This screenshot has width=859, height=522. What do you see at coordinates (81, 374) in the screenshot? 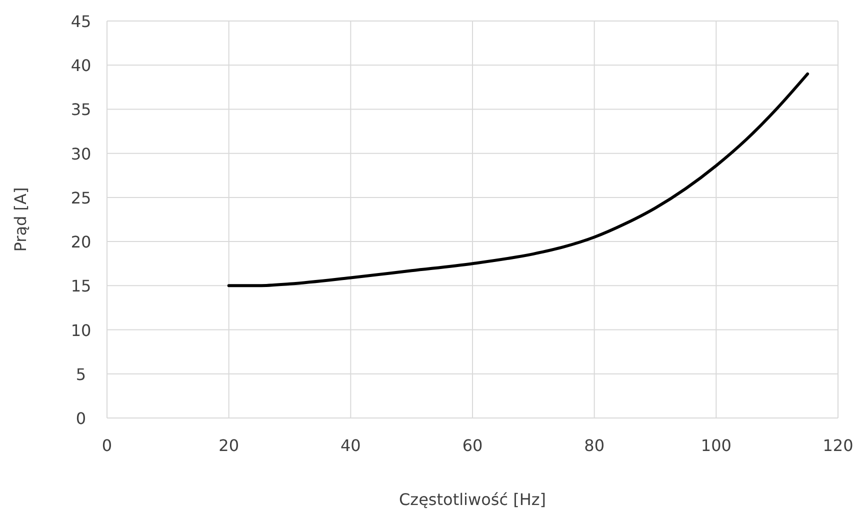
I see `y-tick-label: 5` at bounding box center [81, 374].